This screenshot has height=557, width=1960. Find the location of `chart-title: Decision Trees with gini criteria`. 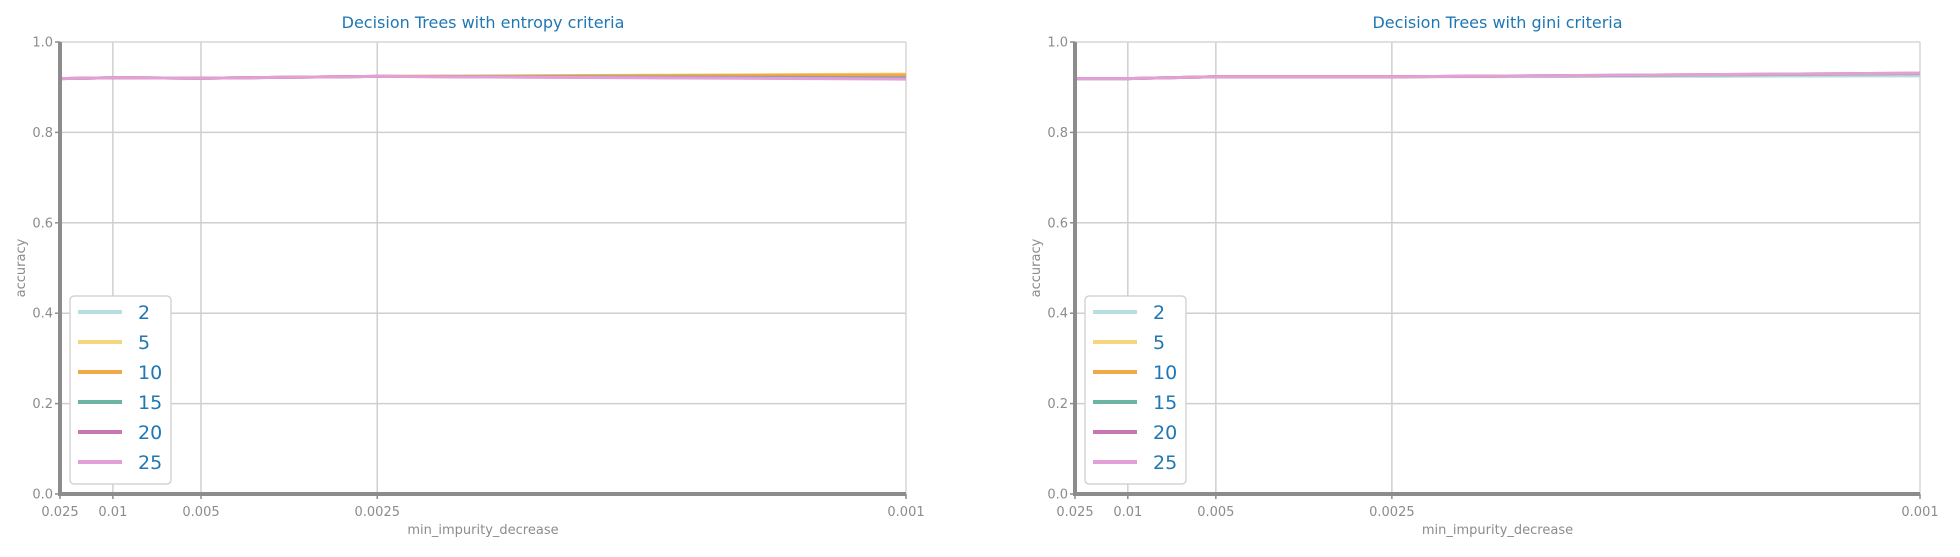

chart-title: Decision Trees with gini criteria is located at coordinates (1497, 22).